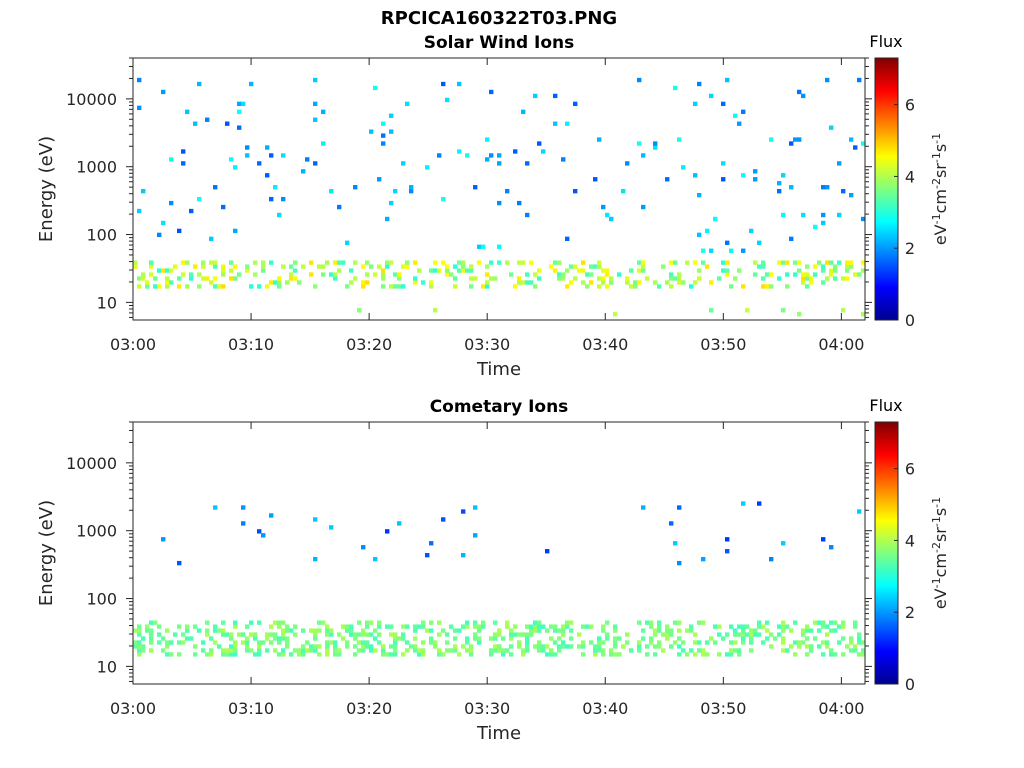 Image resolution: width=1024 pixels, height=768 pixels. I want to click on y-tick-label: 10, so click(107, 666).